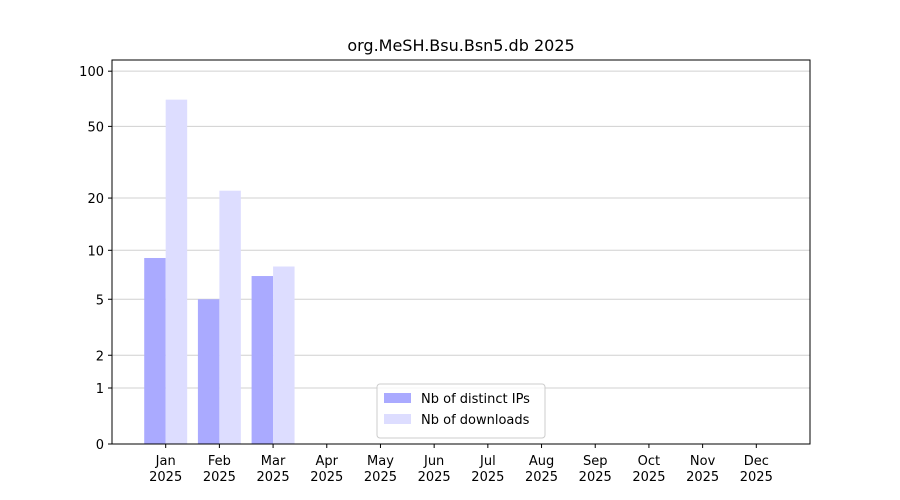 This screenshot has height=500, width=900. Describe the element at coordinates (487, 469) in the screenshot. I see `x-tick-label: Jul 2025` at that location.